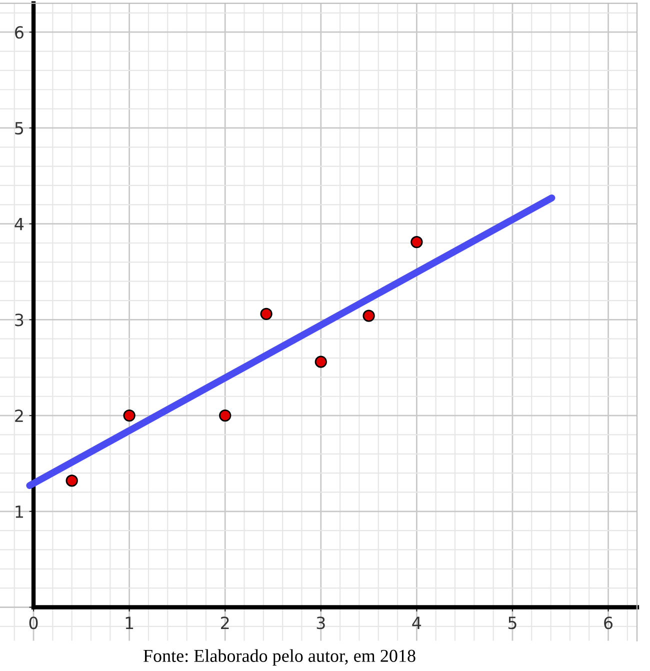  What do you see at coordinates (19, 320) in the screenshot?
I see `y-tick-label: 3` at bounding box center [19, 320].